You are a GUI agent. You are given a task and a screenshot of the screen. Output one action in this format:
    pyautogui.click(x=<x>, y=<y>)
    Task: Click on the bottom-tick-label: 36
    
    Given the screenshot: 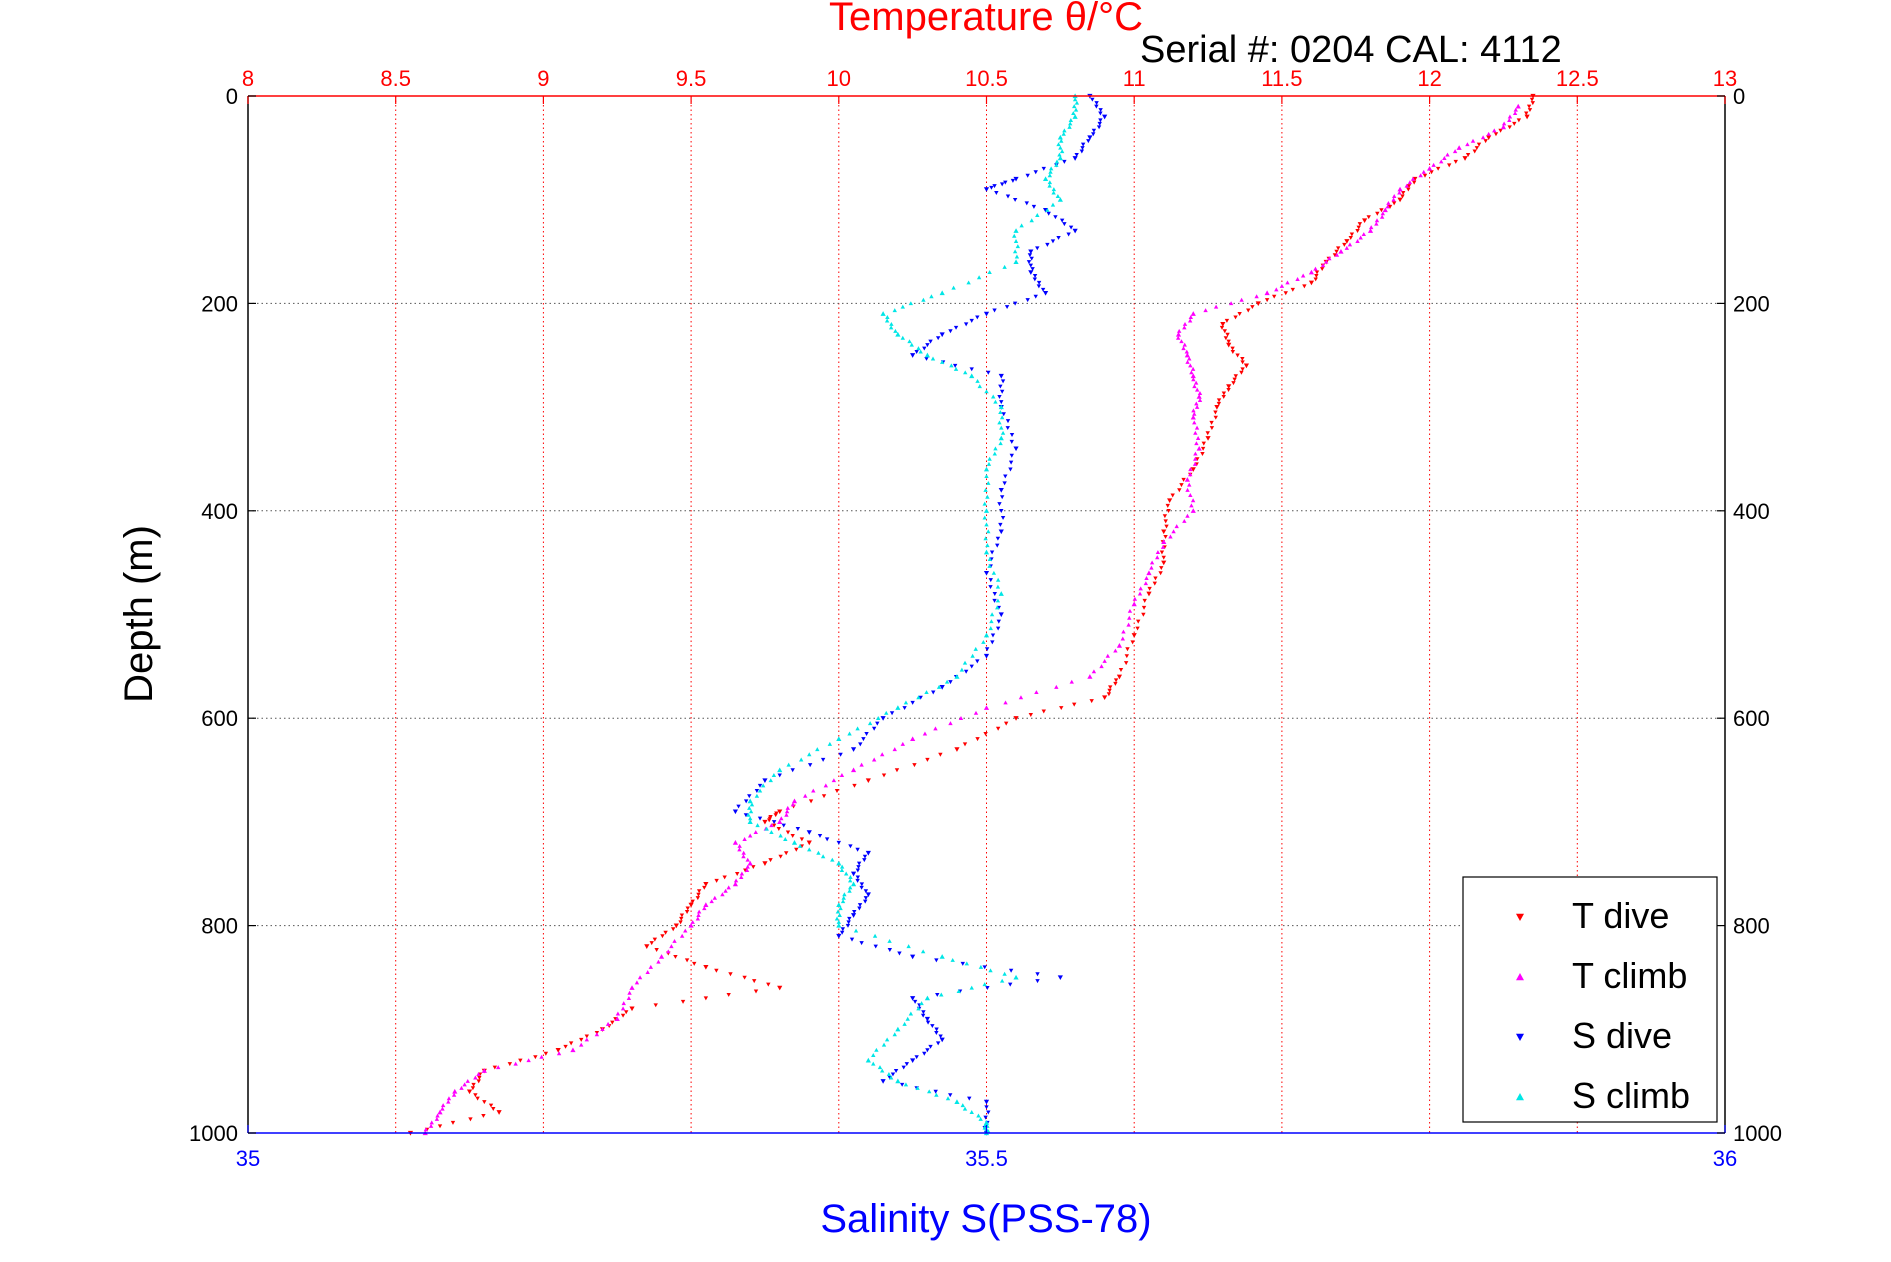 What is the action you would take?
    pyautogui.click(x=1725, y=1158)
    